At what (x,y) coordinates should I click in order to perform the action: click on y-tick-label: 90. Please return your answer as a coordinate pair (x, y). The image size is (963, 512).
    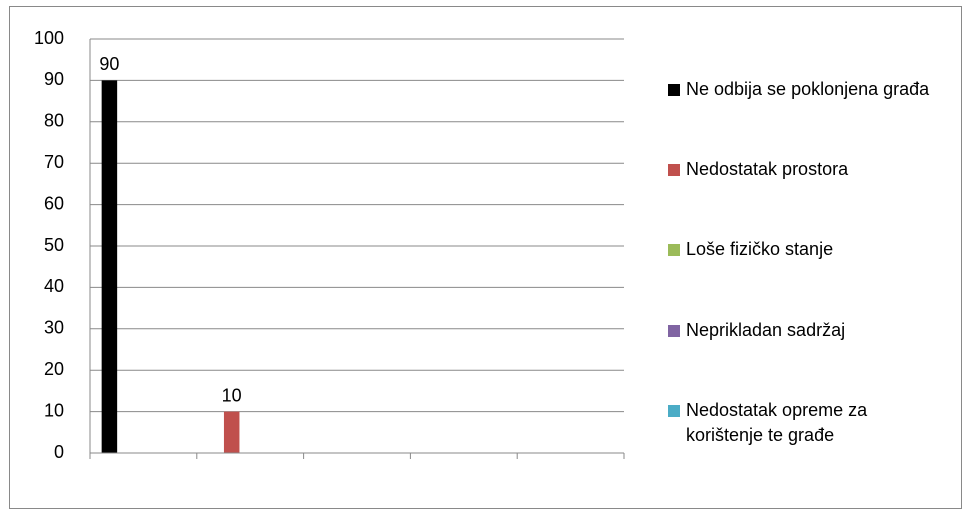
    Looking at the image, I should click on (54, 79).